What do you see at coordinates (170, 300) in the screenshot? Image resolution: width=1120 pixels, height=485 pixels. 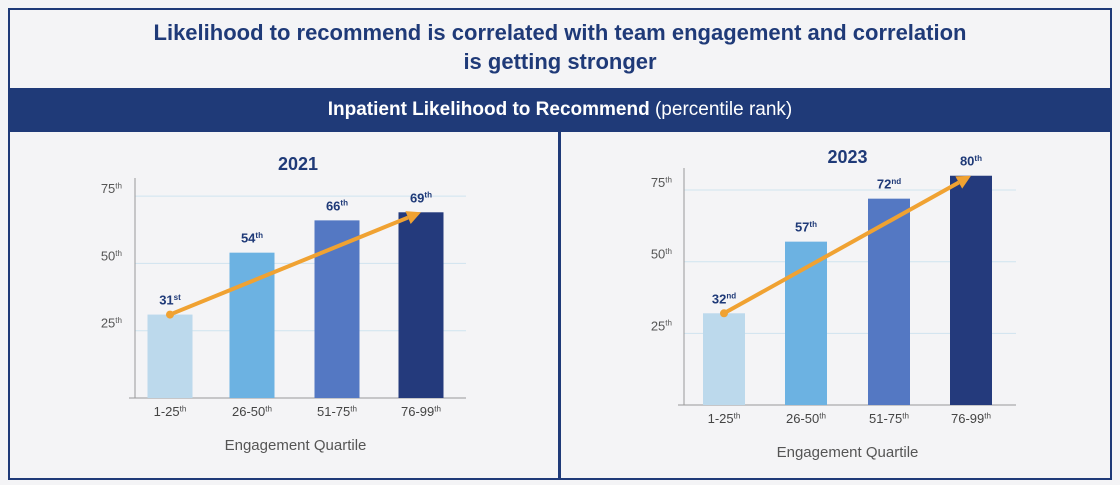 I see `value-label: 31st` at bounding box center [170, 300].